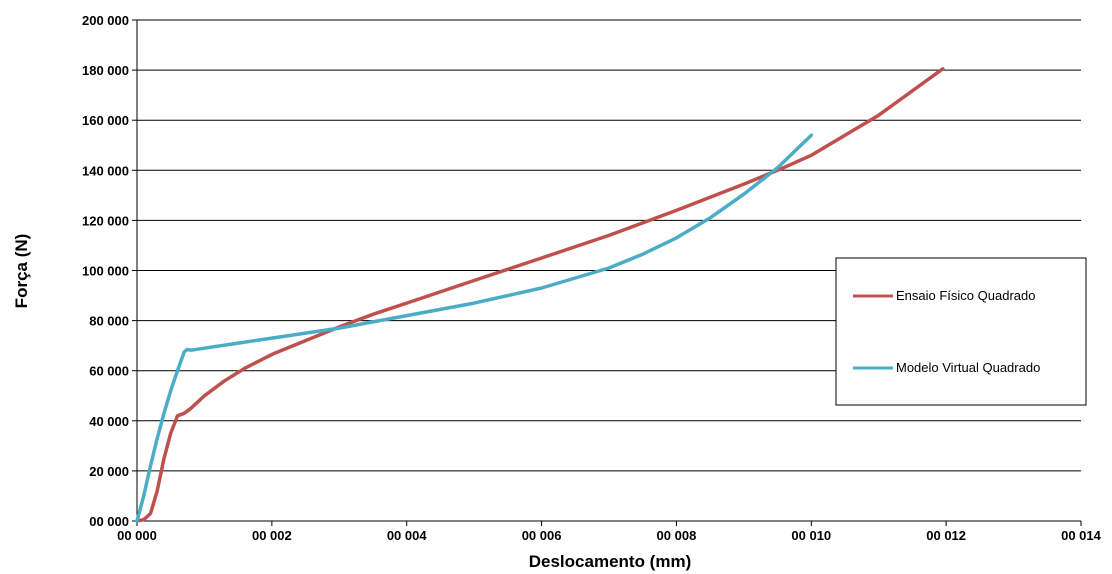  I want to click on x-tick-label: 00 004, so click(407, 535).